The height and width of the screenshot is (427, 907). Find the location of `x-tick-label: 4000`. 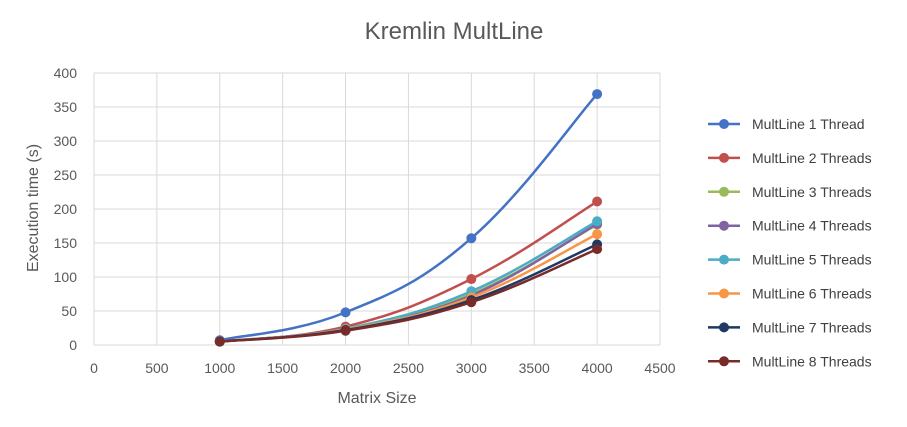

x-tick-label: 4000 is located at coordinates (597, 368).